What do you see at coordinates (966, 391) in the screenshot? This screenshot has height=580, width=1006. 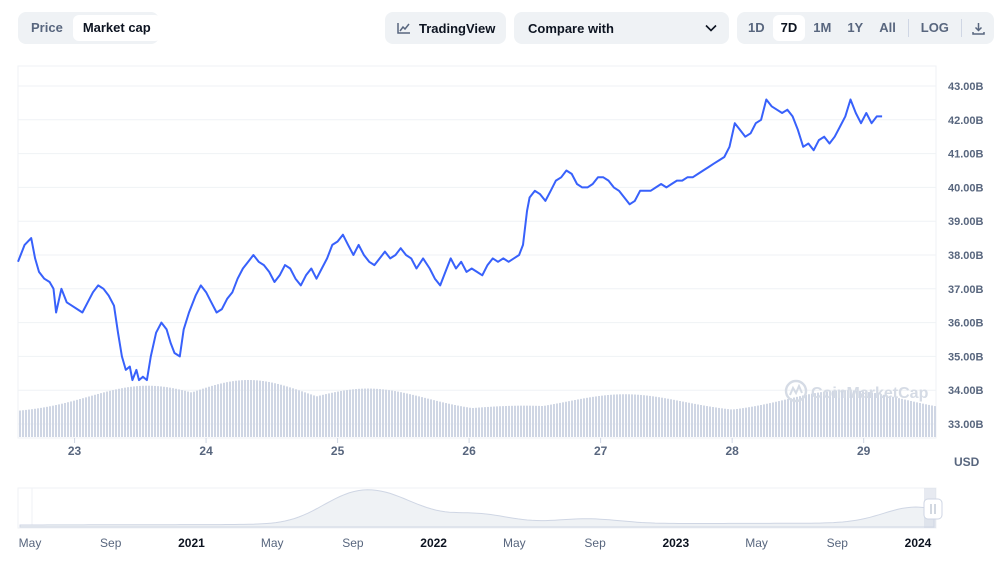 I see `y-tick-label: 34.00B` at bounding box center [966, 391].